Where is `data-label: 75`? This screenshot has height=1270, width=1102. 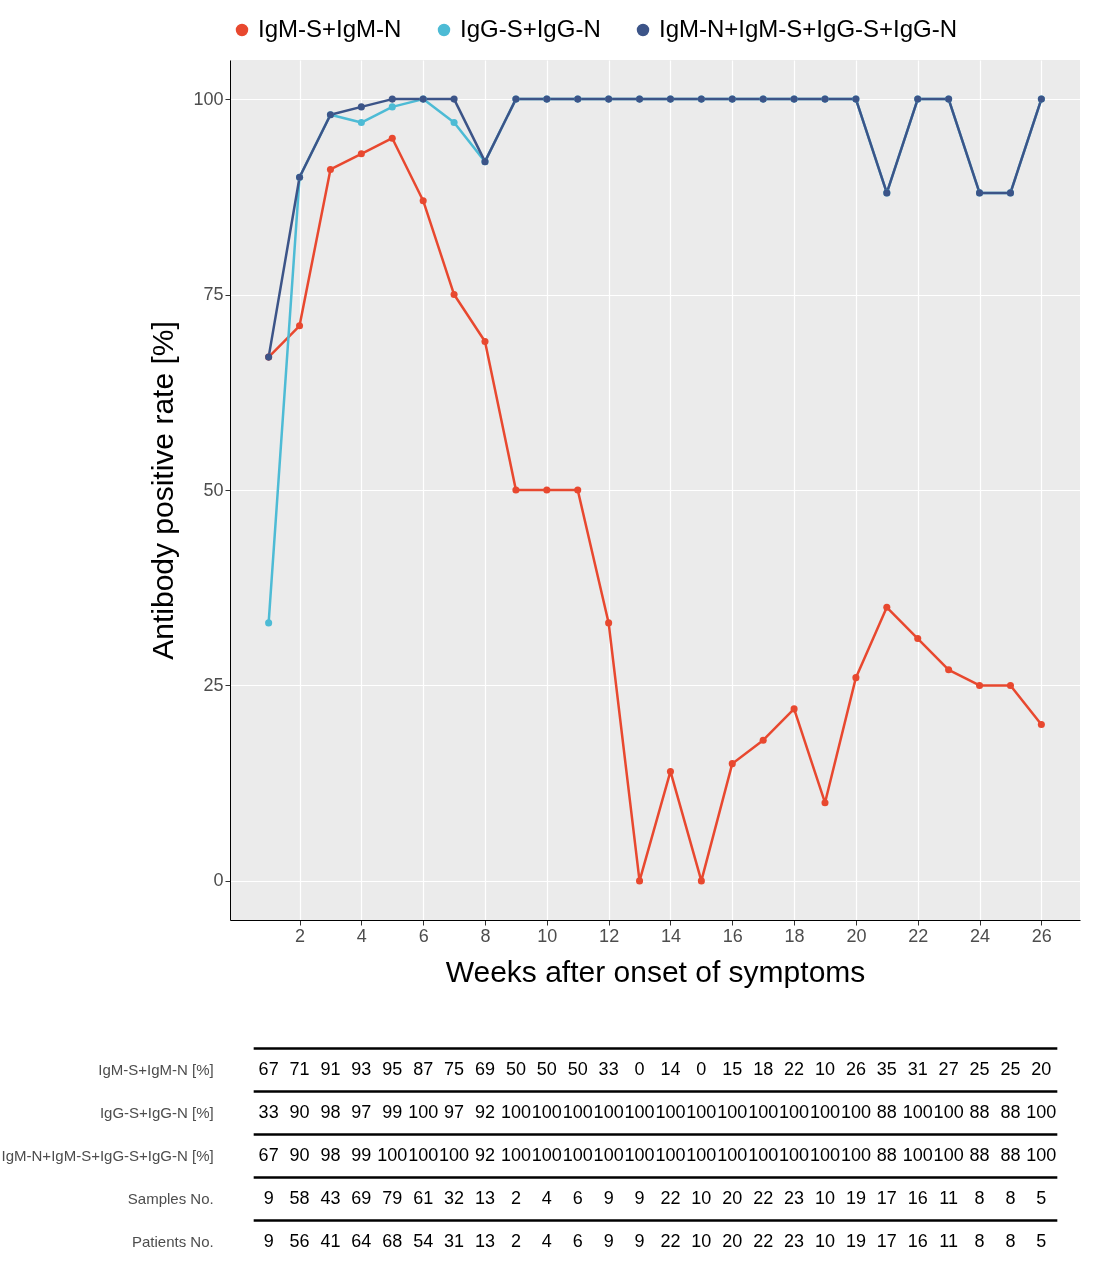
data-label: 75 is located at coordinates (454, 1068).